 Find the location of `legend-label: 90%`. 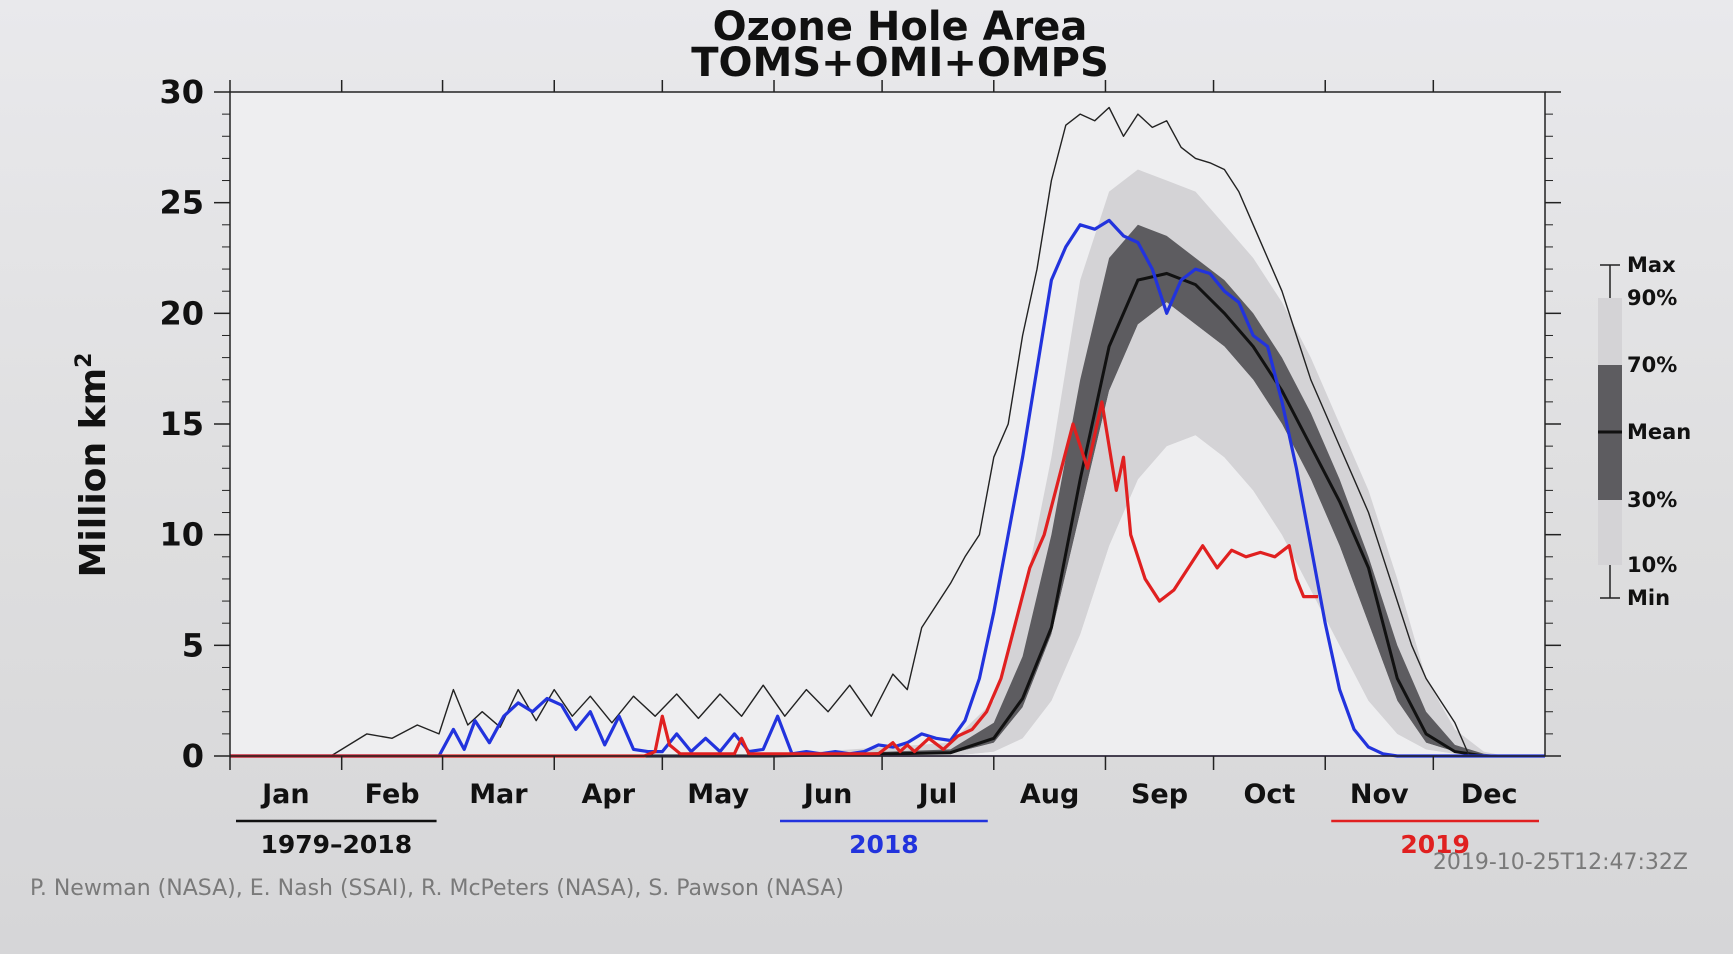

legend-label: 90% is located at coordinates (1652, 298).